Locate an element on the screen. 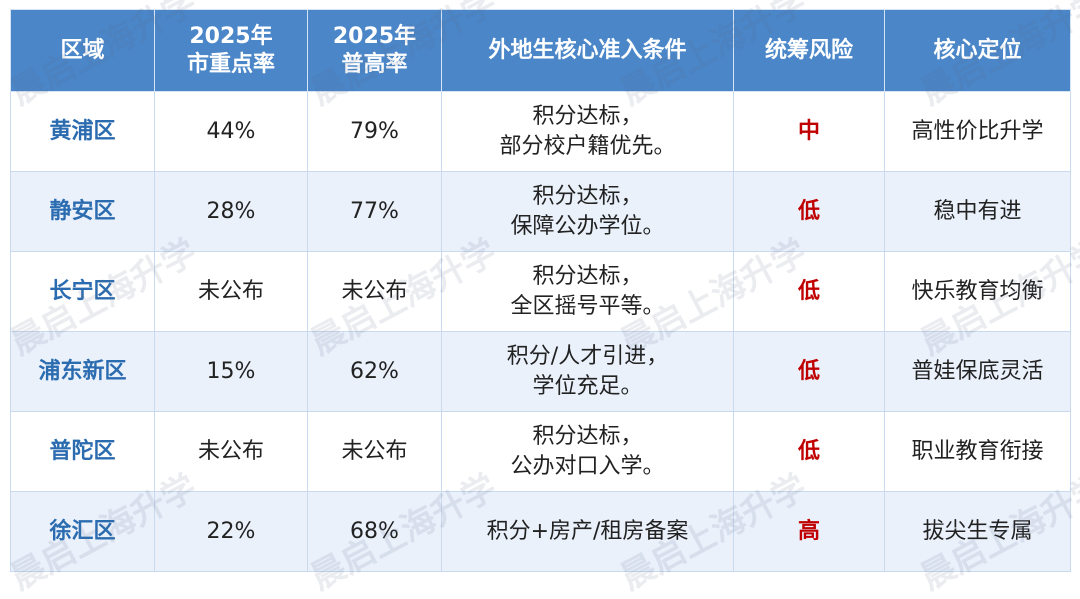  district-cell: 长宁区 is located at coordinates (82, 291).